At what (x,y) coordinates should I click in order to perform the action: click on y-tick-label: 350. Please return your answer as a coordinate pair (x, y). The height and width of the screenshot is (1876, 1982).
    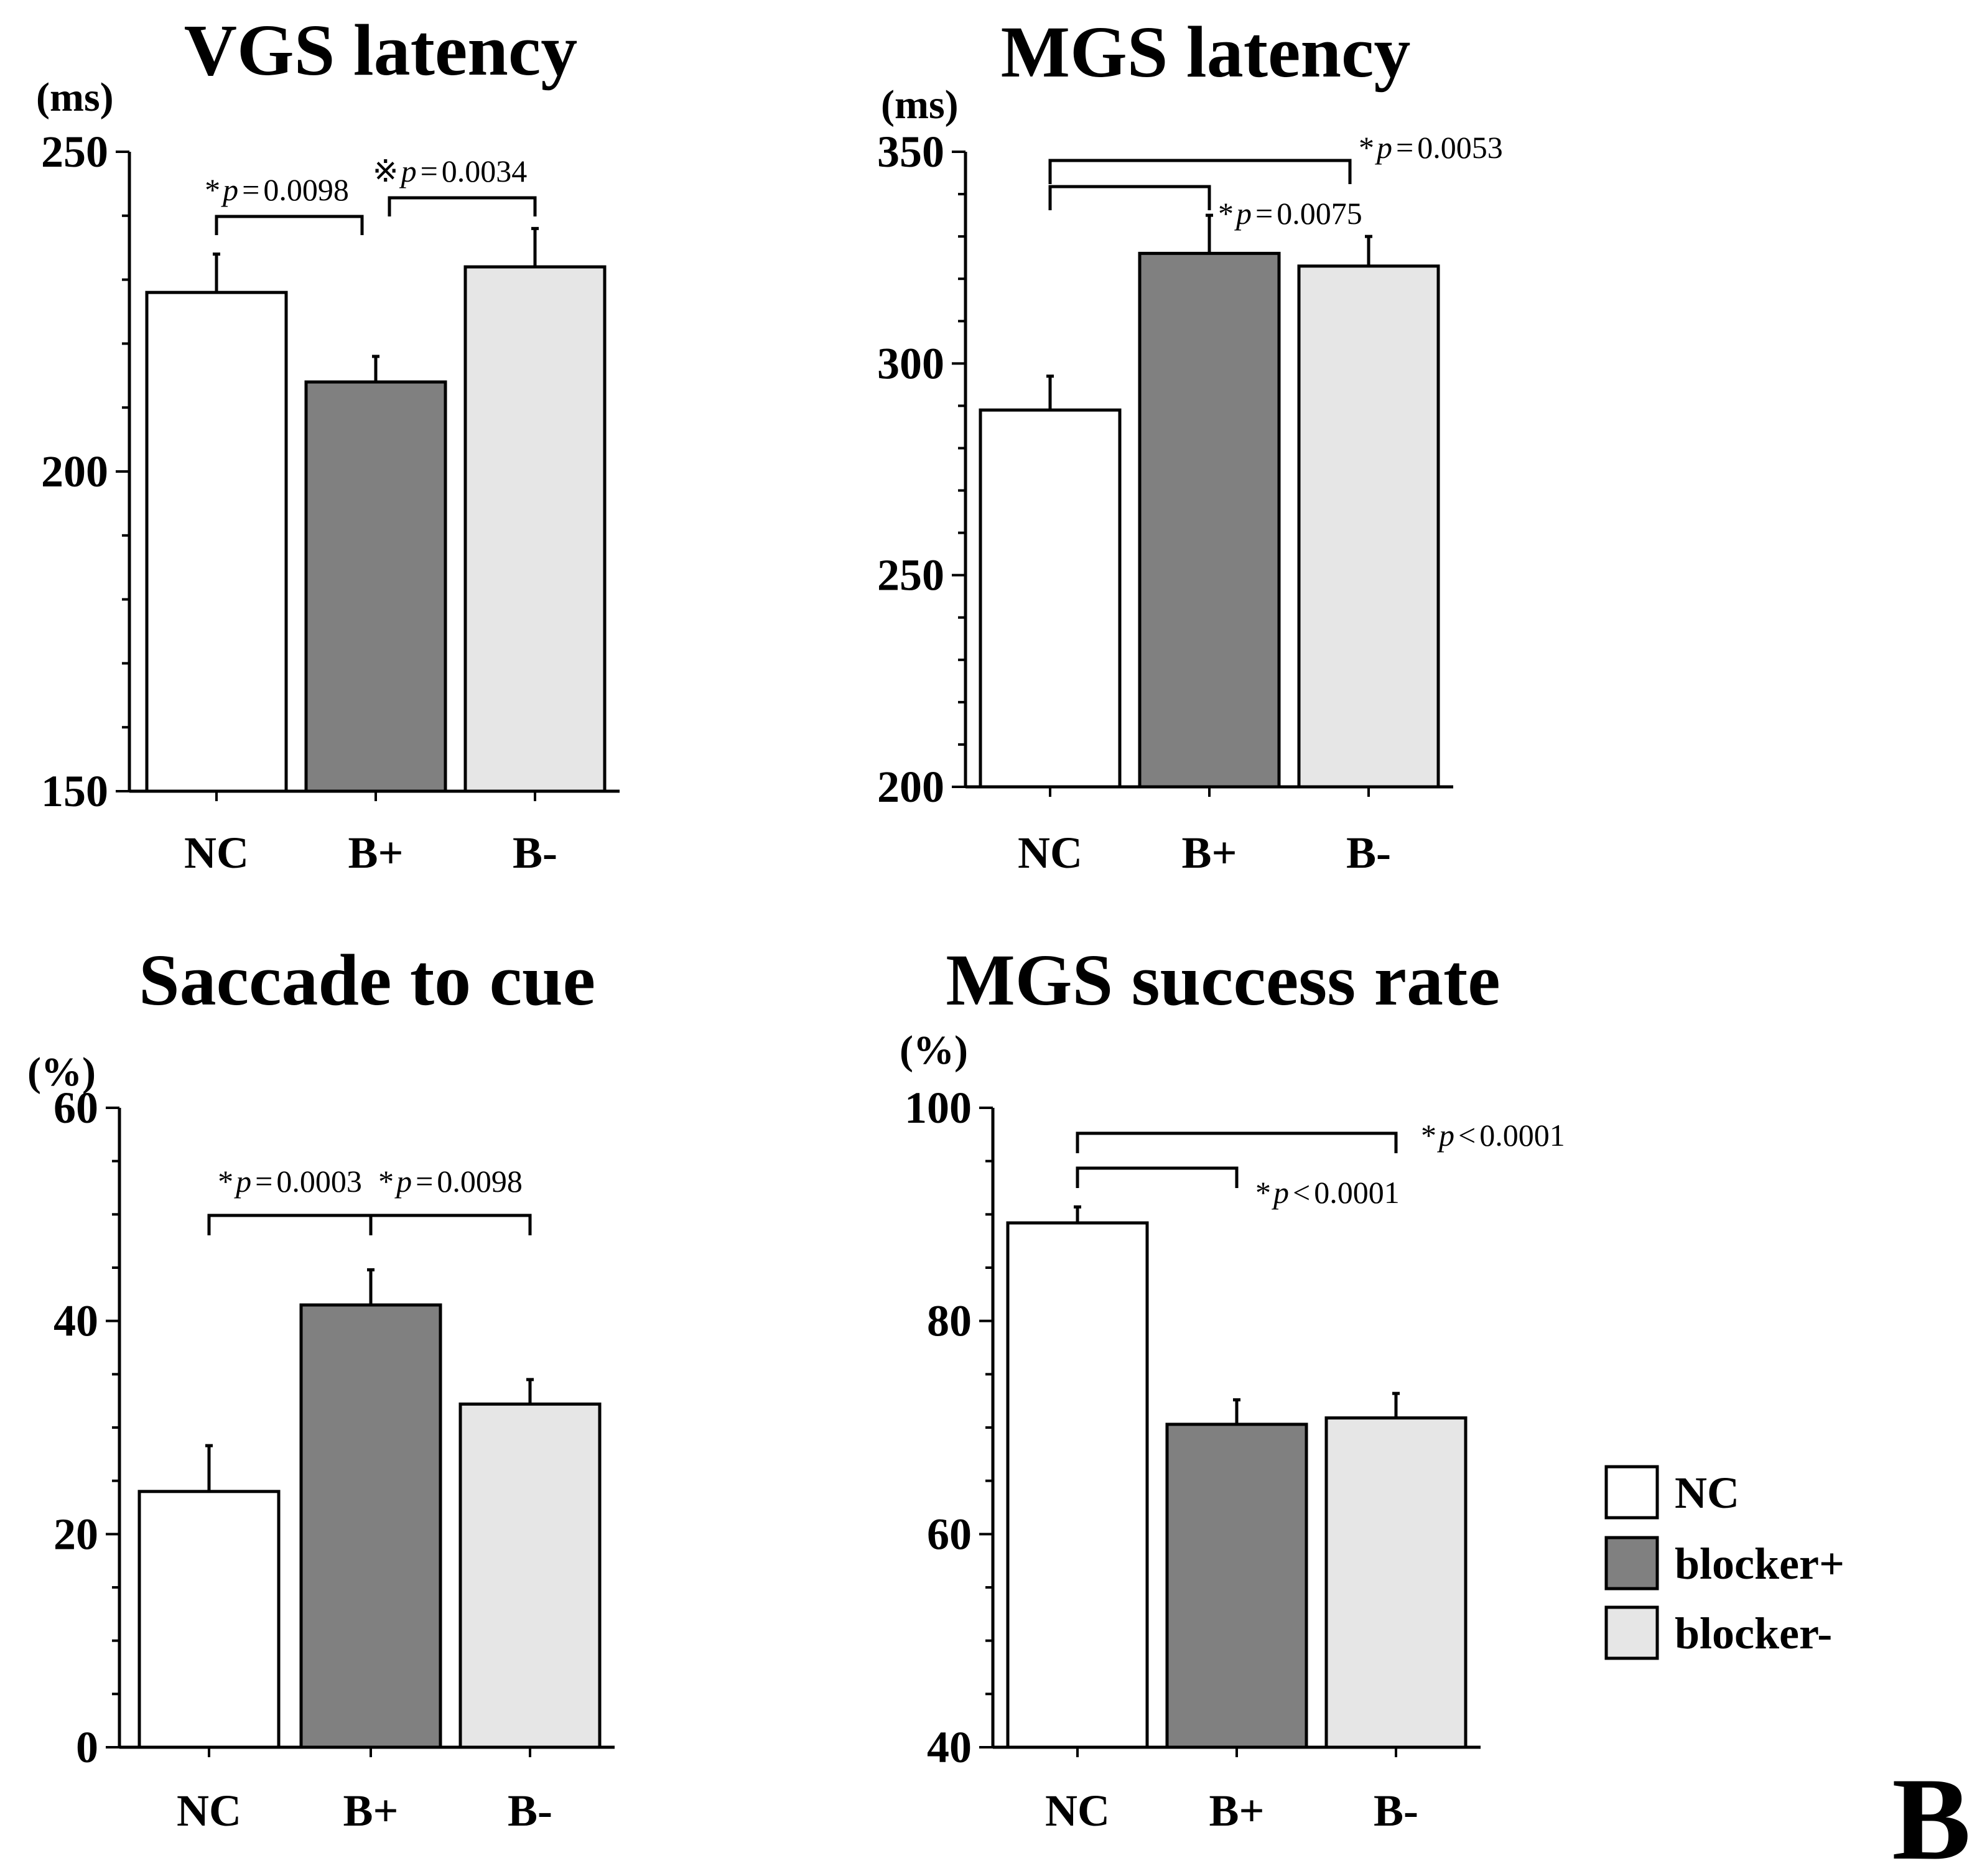
    Looking at the image, I should click on (911, 152).